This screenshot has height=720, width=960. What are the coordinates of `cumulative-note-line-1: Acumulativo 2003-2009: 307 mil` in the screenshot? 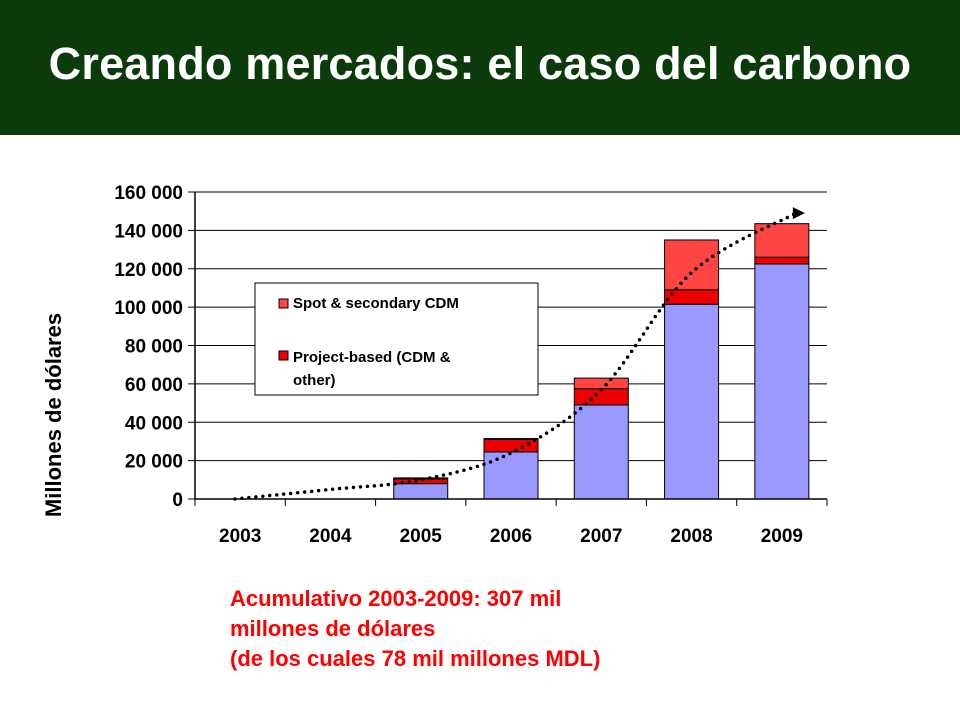 It's located at (396, 598).